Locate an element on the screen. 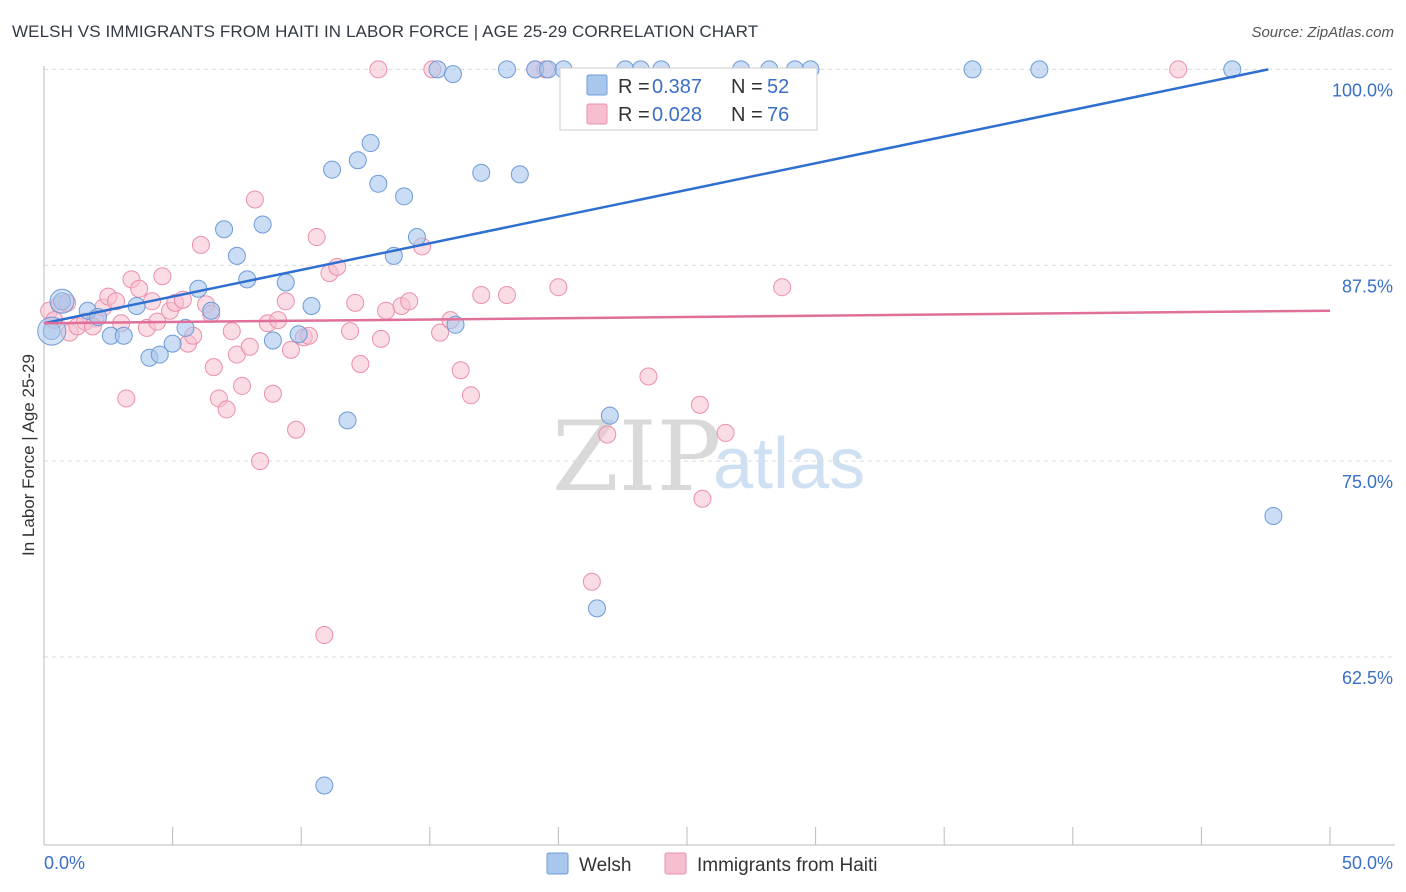  x-tick-label-1: 50.0% is located at coordinates (1367, 863).